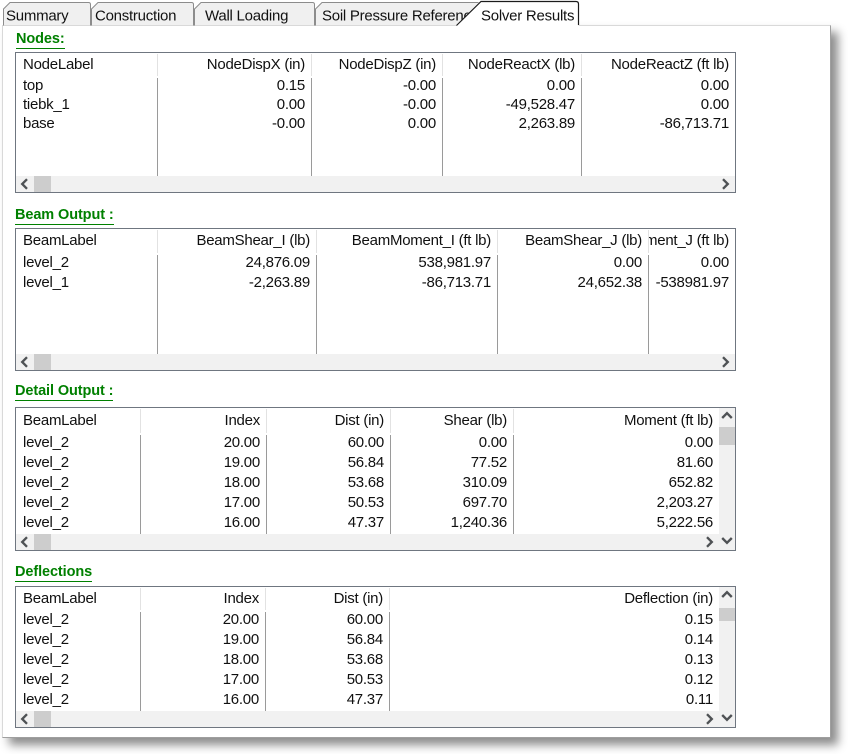  What do you see at coordinates (246, 16) in the screenshot?
I see `svg-text: Wall Loading` at bounding box center [246, 16].